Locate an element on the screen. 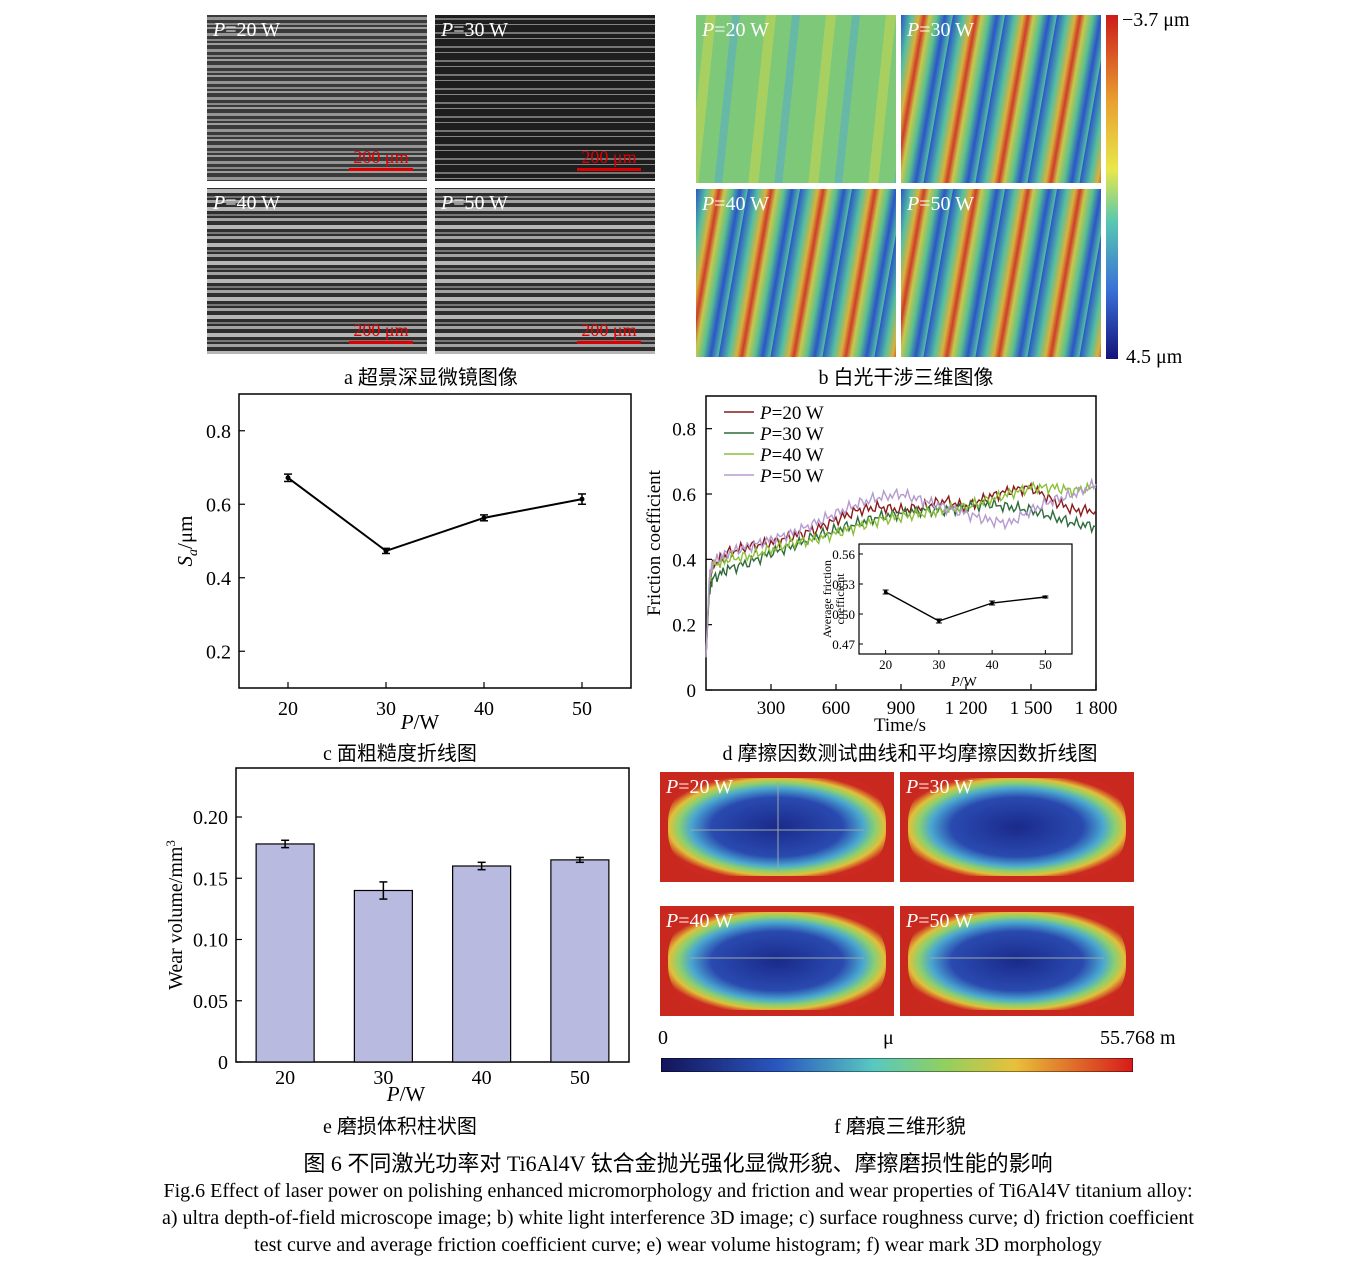  microscope-image-20w: P=20 W 200 μm is located at coordinates (317, 98).